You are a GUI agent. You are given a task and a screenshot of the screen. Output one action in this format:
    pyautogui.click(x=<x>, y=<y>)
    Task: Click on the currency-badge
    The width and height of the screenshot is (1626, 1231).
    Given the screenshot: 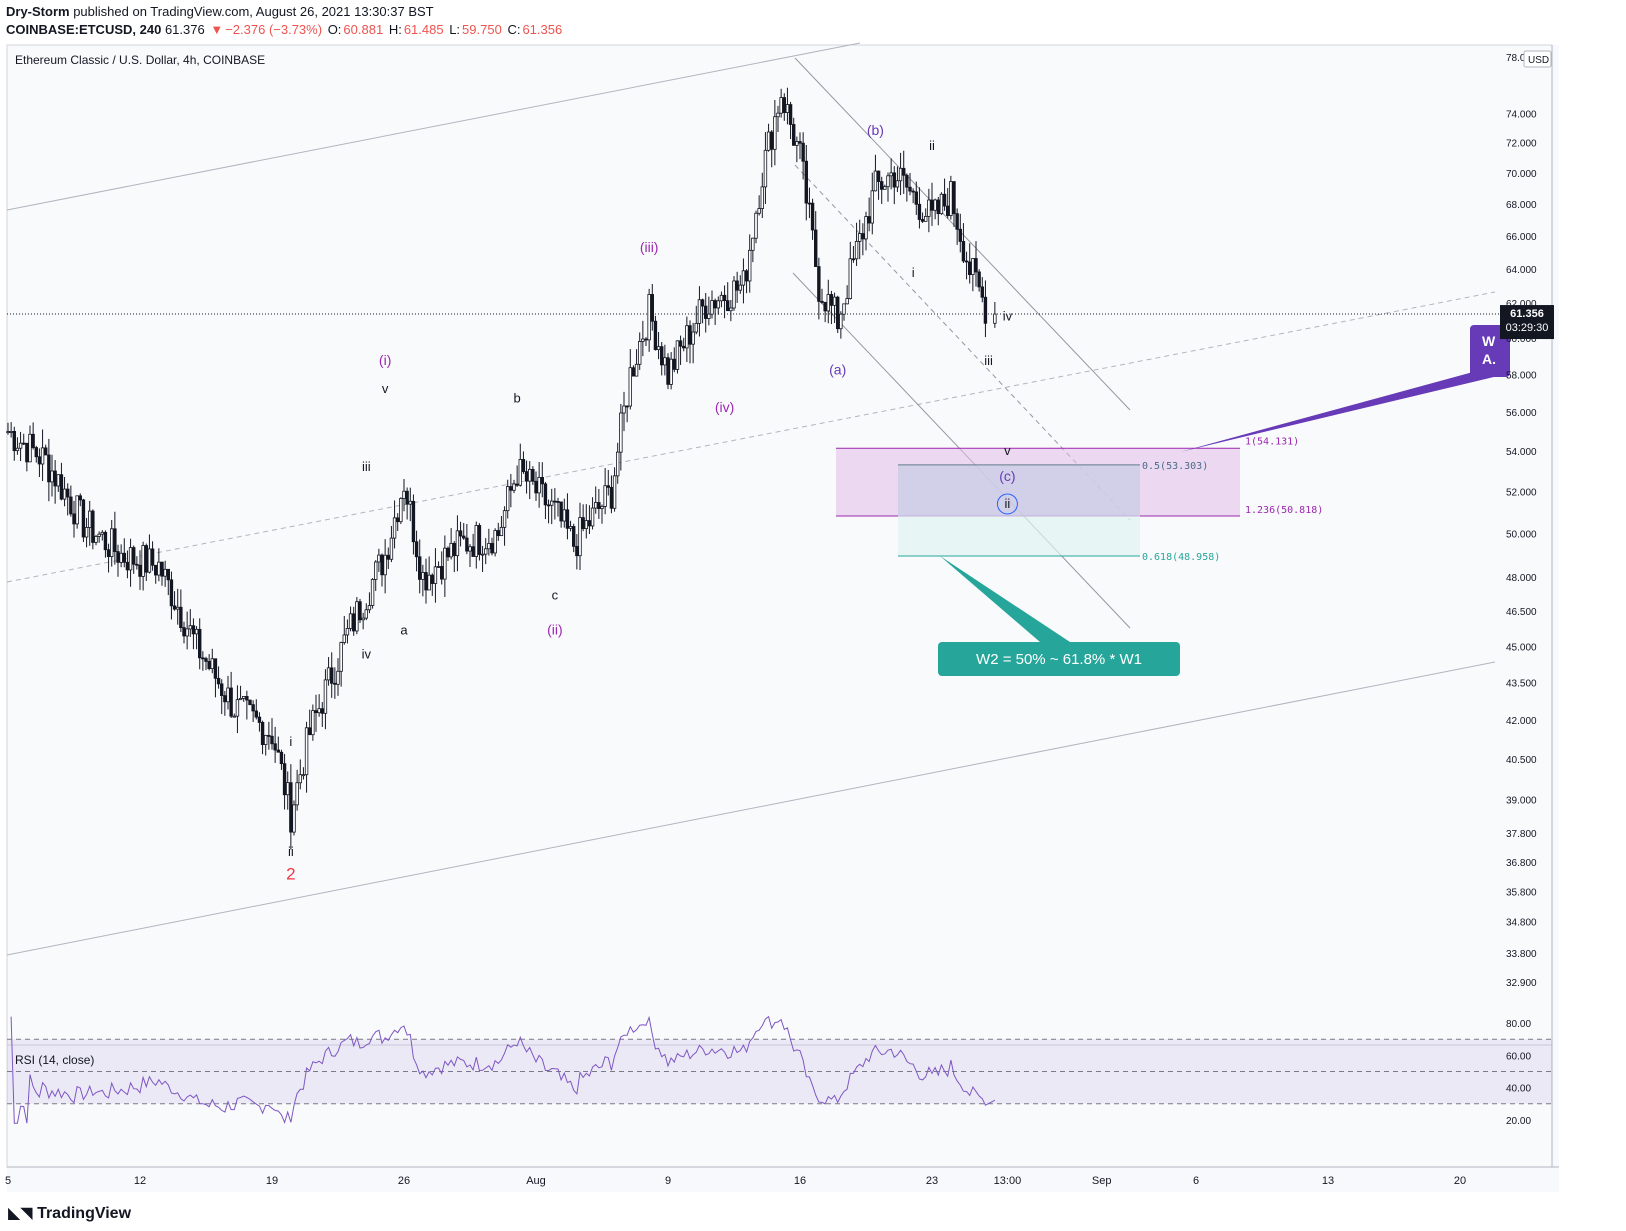 What is the action you would take?
    pyautogui.click(x=1537, y=59)
    